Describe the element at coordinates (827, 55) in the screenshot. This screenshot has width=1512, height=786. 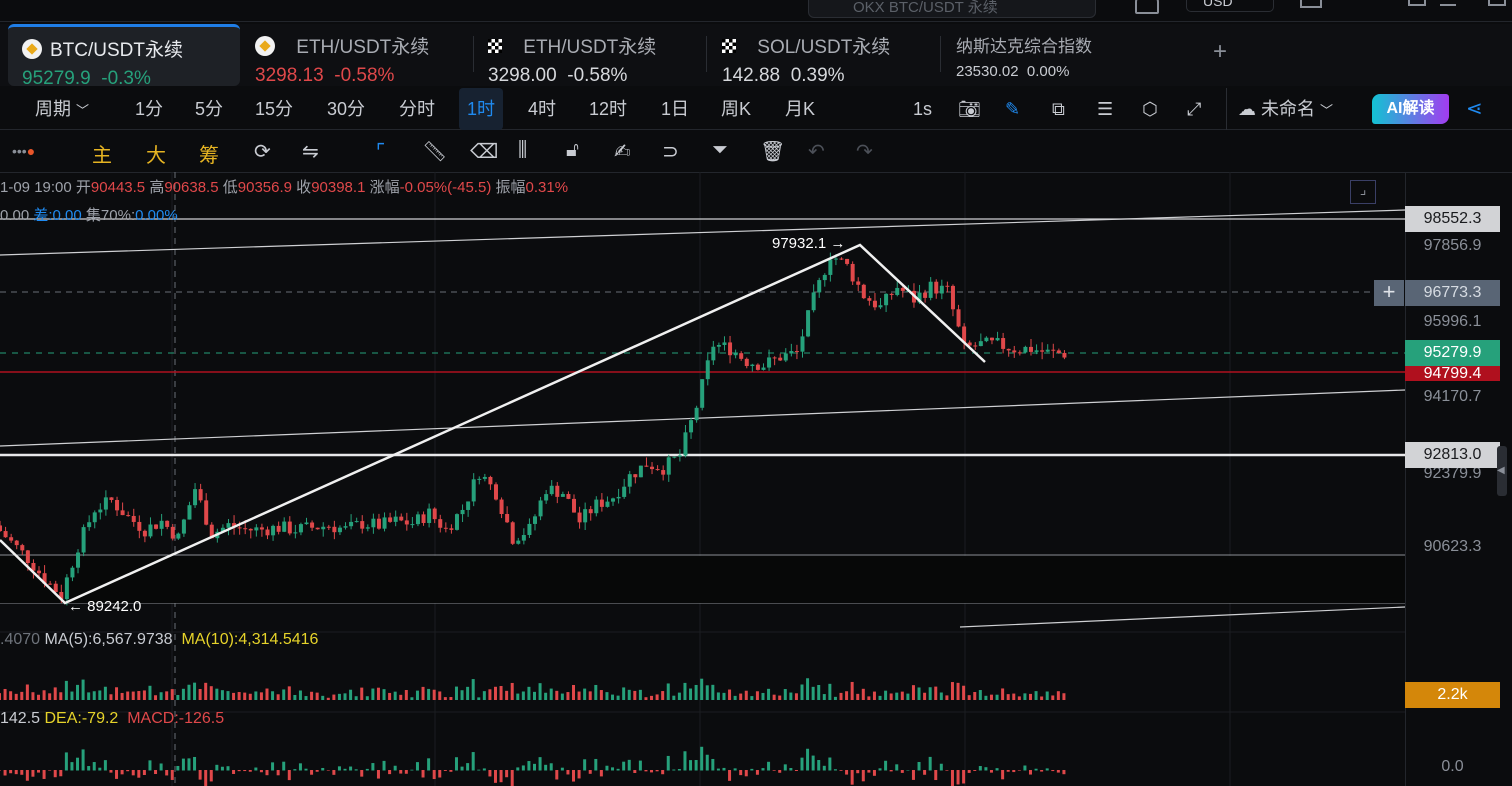
I see `tab-sol-usdt: SOL/USDT永续 142.88 0.39%` at that location.